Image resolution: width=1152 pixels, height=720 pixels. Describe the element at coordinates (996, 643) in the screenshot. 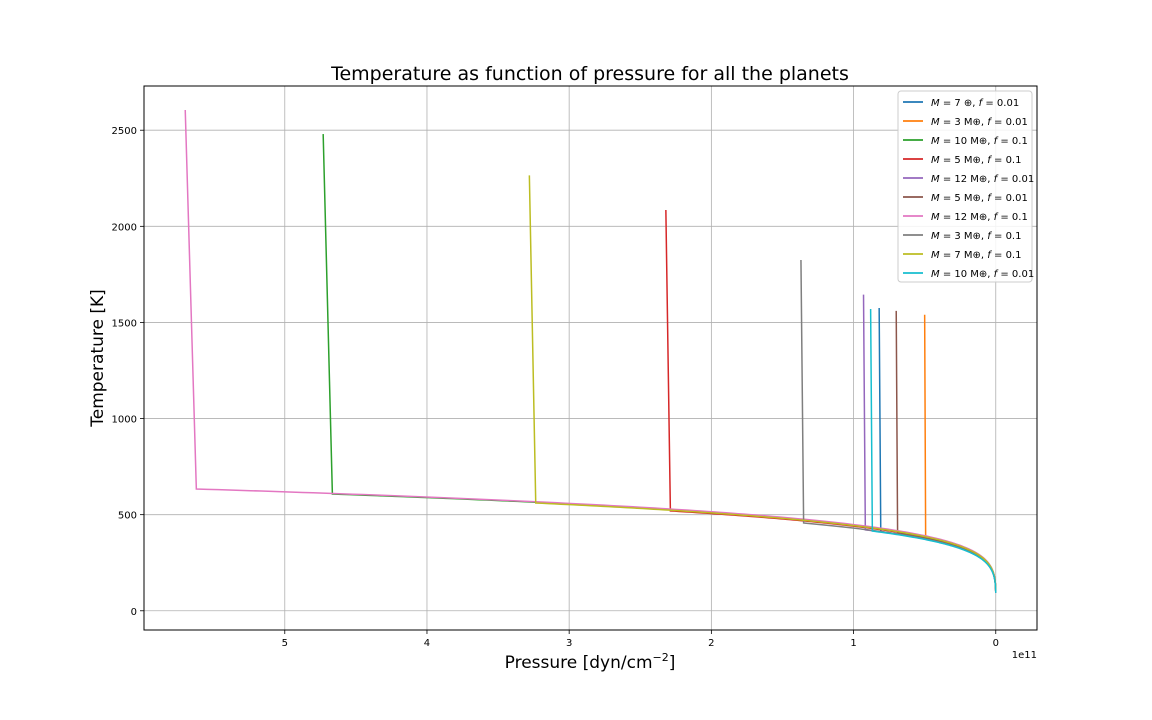

I see `x-tick-label: 0` at that location.